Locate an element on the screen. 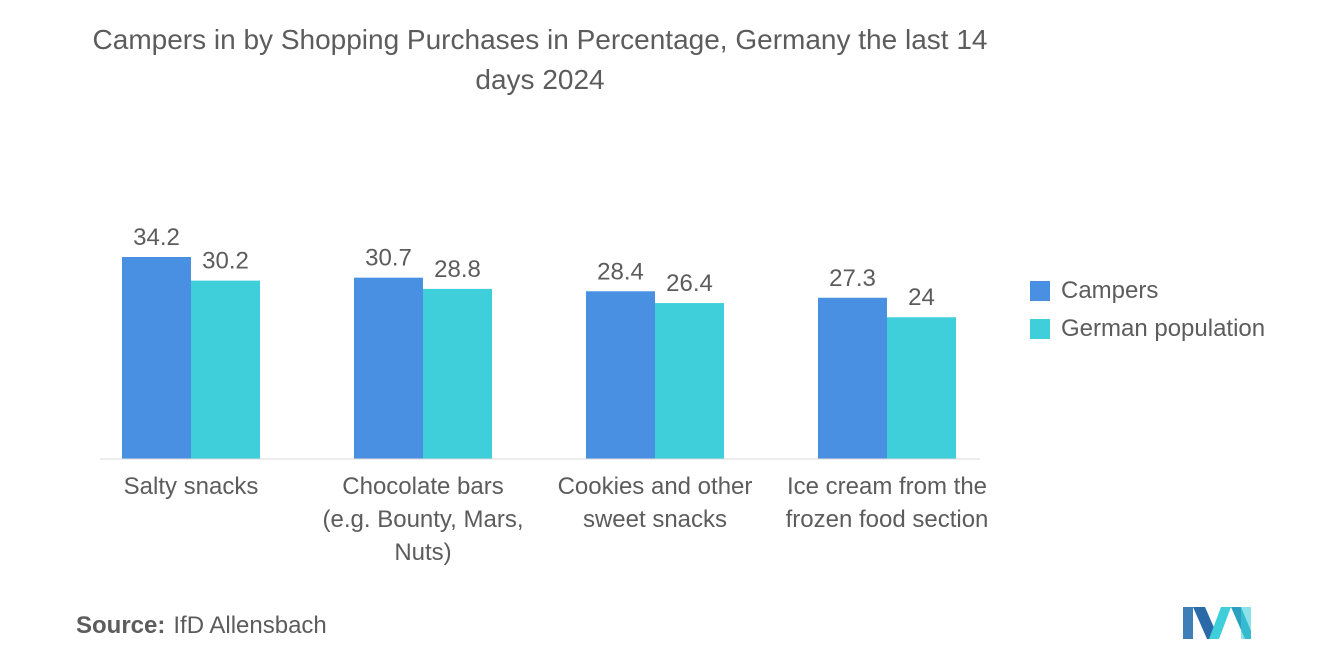 The image size is (1320, 665). x-tick-label-line: Ice cream from the is located at coordinates (887, 486).